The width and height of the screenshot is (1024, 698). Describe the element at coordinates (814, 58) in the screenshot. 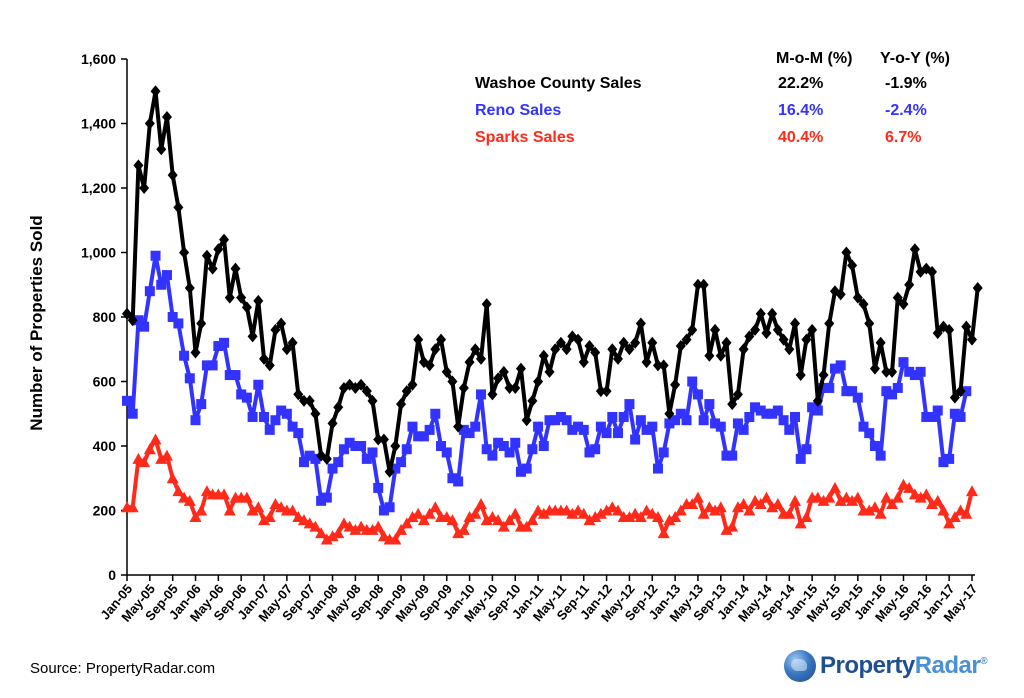

I see `legend-column-header: M-o-M (%)` at that location.